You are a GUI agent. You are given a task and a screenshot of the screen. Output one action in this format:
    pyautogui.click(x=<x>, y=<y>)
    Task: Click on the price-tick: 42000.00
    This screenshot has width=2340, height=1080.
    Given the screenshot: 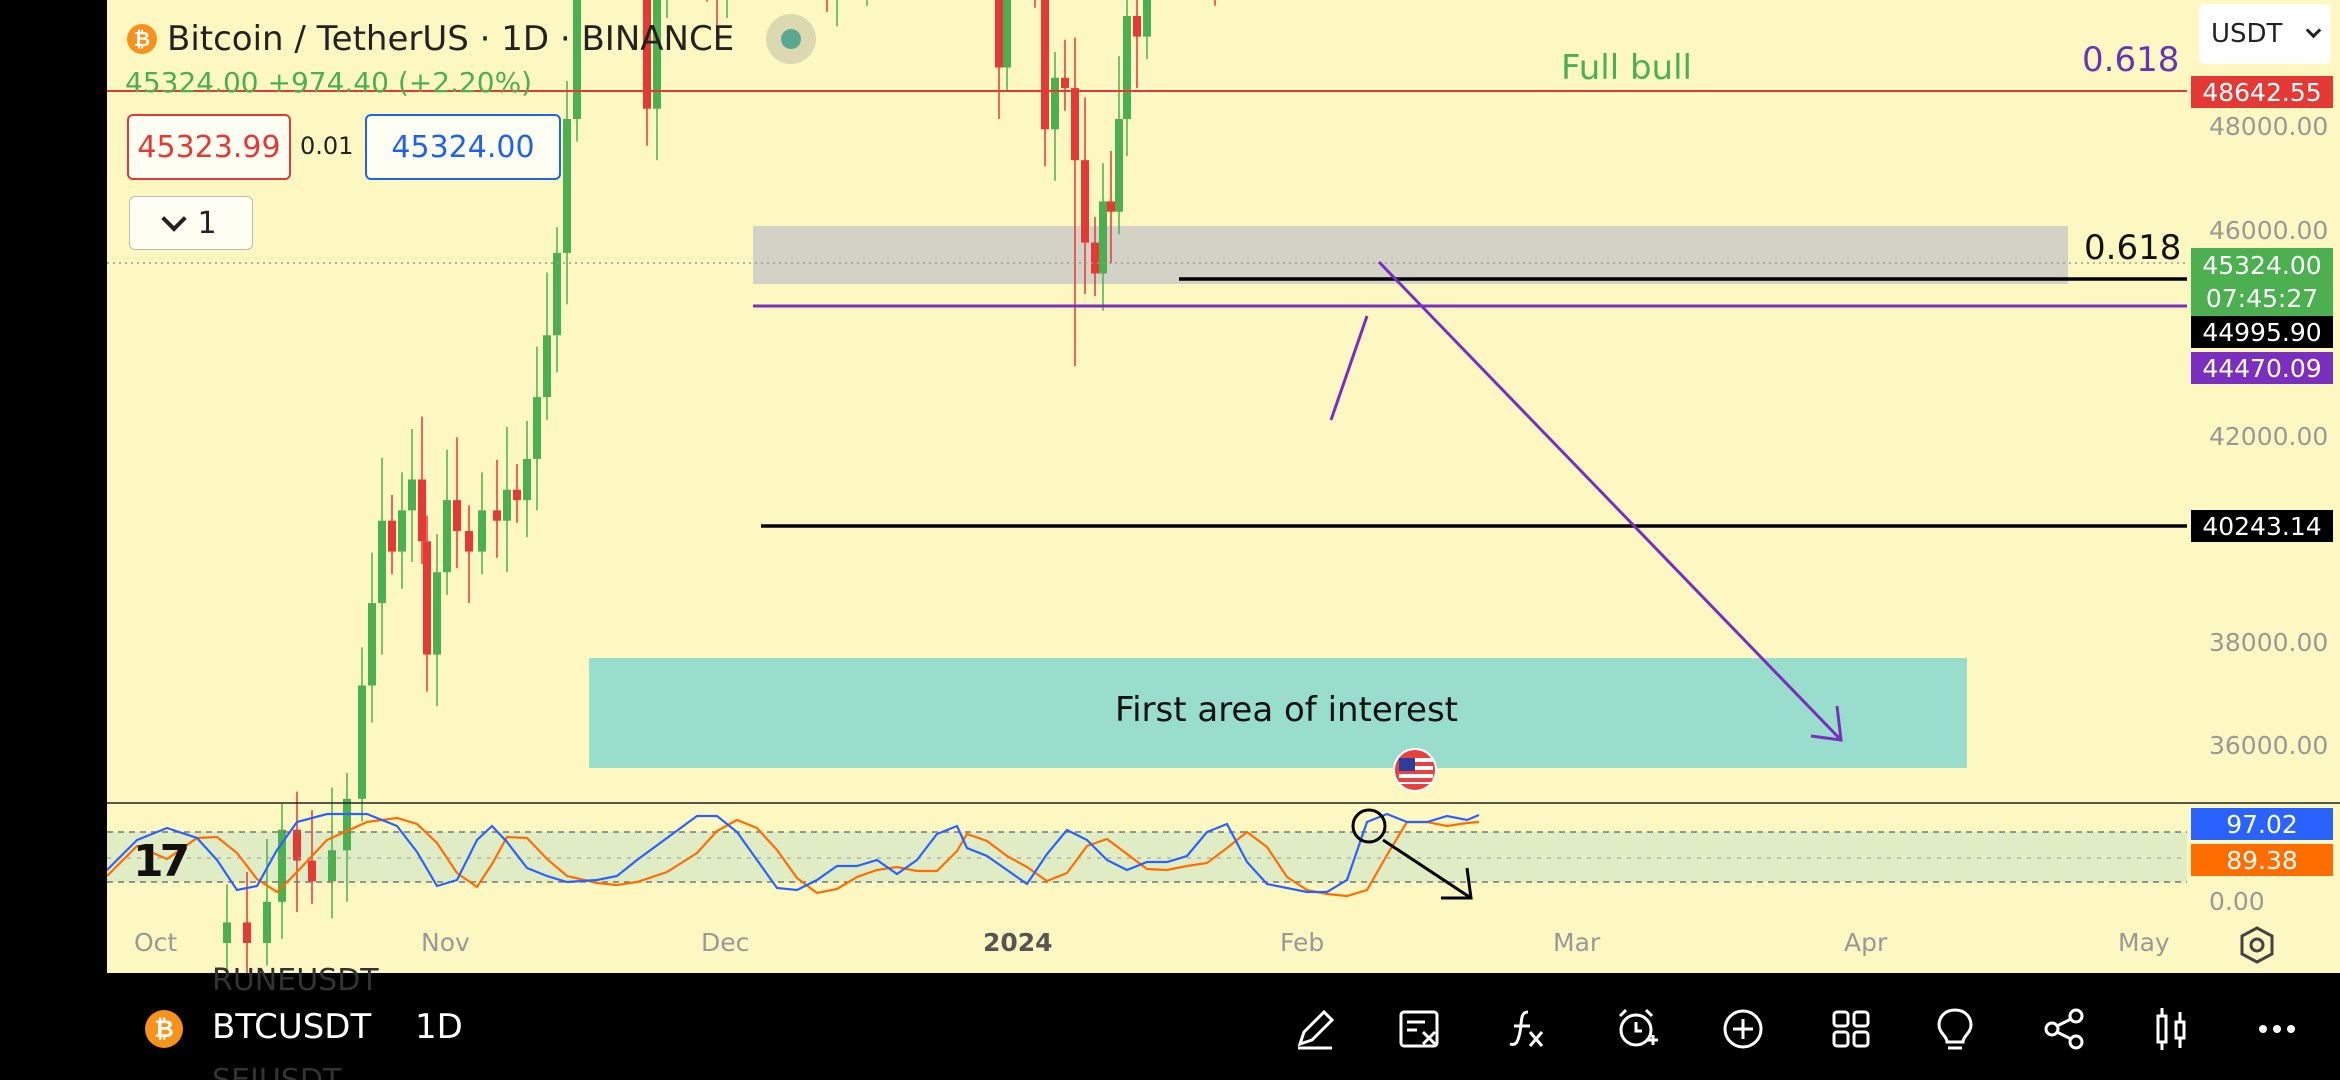 What is the action you would take?
    pyautogui.click(x=2269, y=436)
    